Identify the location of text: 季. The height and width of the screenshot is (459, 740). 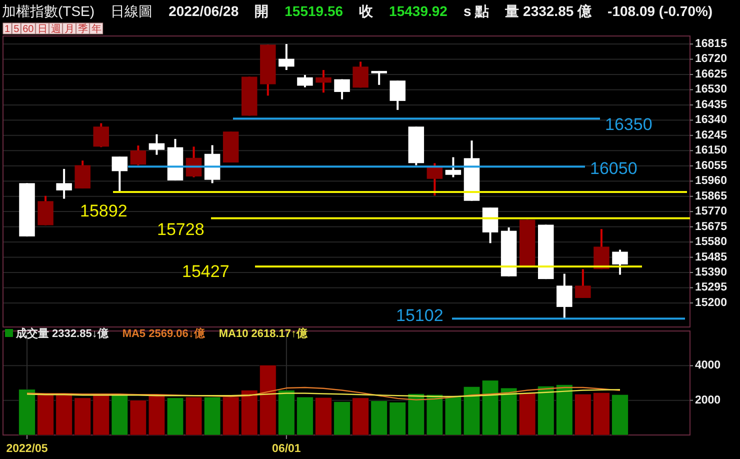
(83, 29).